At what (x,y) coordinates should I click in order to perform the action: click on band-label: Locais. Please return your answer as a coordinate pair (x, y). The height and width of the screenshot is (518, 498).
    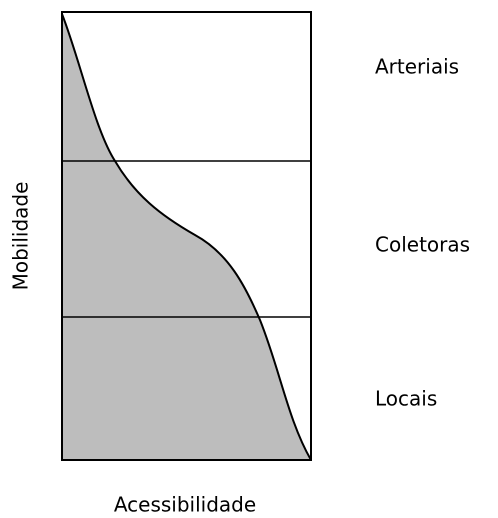
    Looking at the image, I should click on (406, 399).